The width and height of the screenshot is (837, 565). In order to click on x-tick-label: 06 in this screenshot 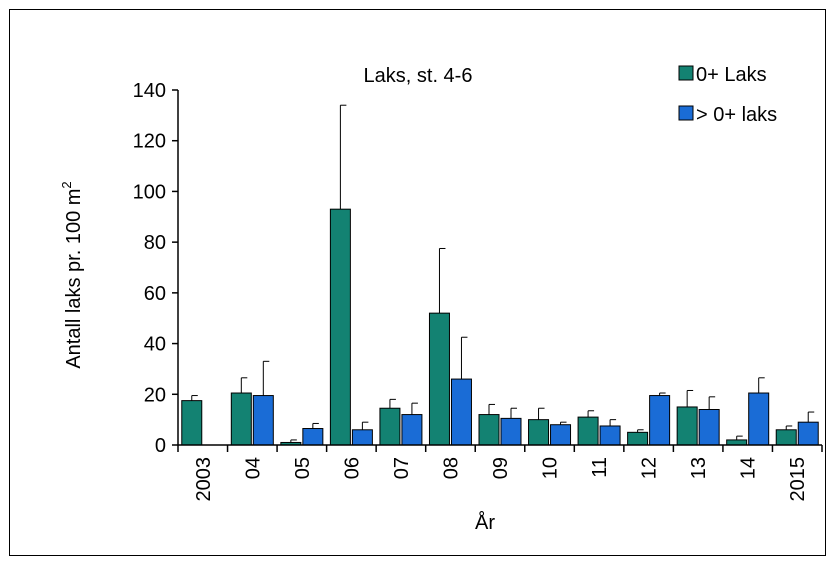, I will do `click(352, 468)`.